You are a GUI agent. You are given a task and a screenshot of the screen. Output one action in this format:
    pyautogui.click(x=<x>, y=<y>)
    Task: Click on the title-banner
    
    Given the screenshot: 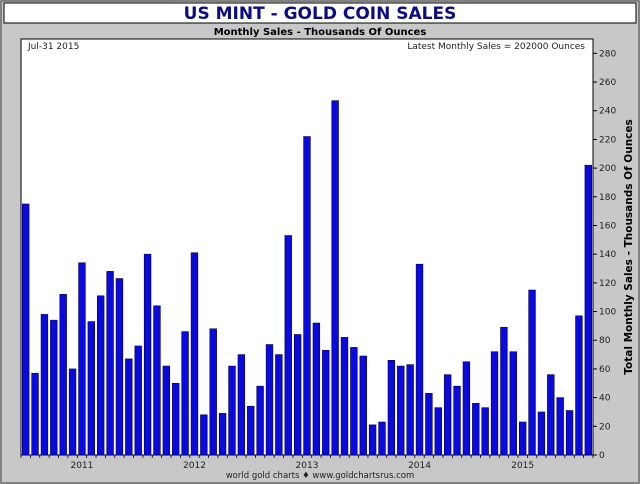 What is the action you would take?
    pyautogui.click(x=320, y=13)
    